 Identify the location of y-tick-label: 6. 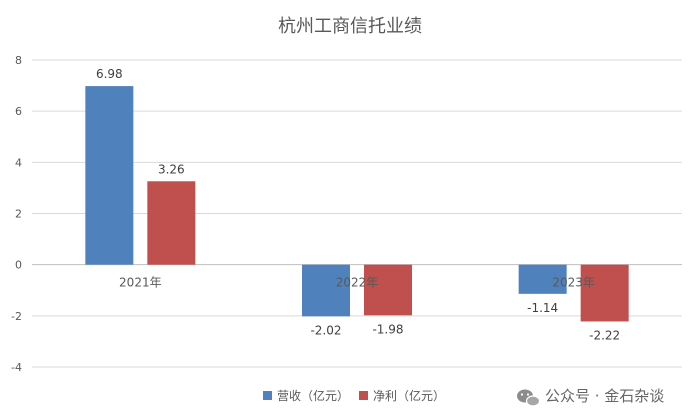
(18, 111).